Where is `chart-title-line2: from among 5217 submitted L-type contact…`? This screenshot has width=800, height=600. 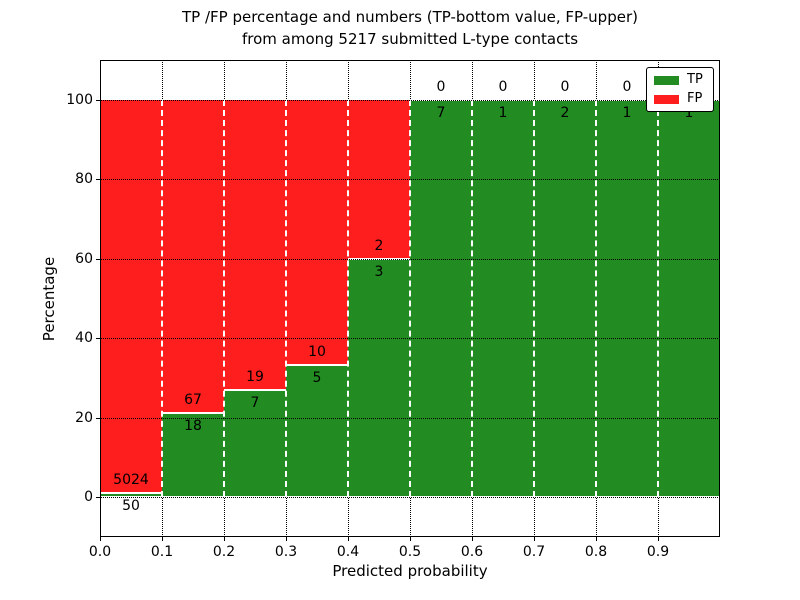
chart-title-line2: from among 5217 submitted L-type contact… is located at coordinates (410, 39).